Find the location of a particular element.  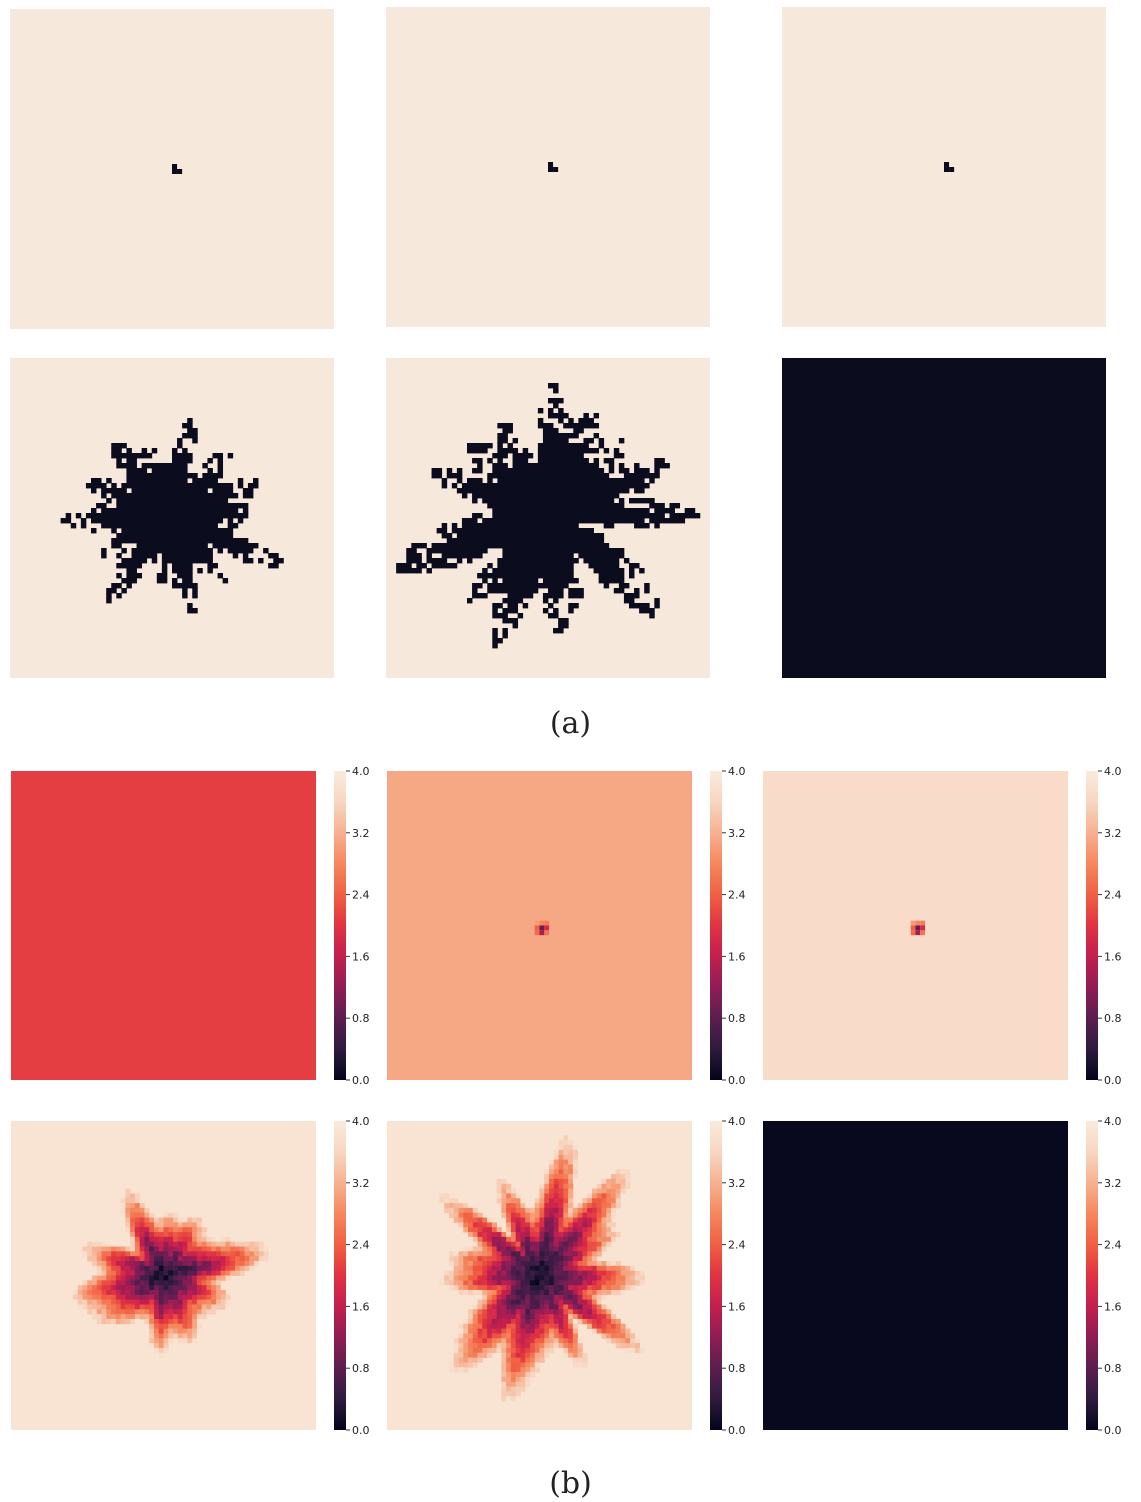

colorbar-tick-label: 3.2 is located at coordinates (361, 1183).